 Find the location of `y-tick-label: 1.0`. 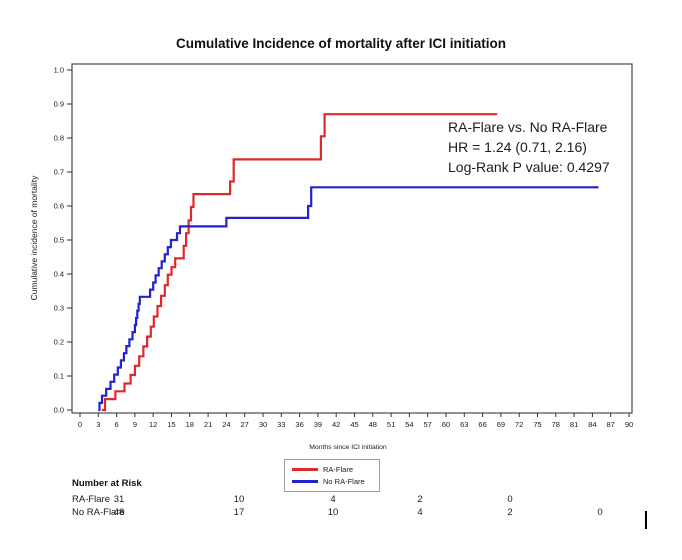

y-tick-label: 1.0 is located at coordinates (59, 70).